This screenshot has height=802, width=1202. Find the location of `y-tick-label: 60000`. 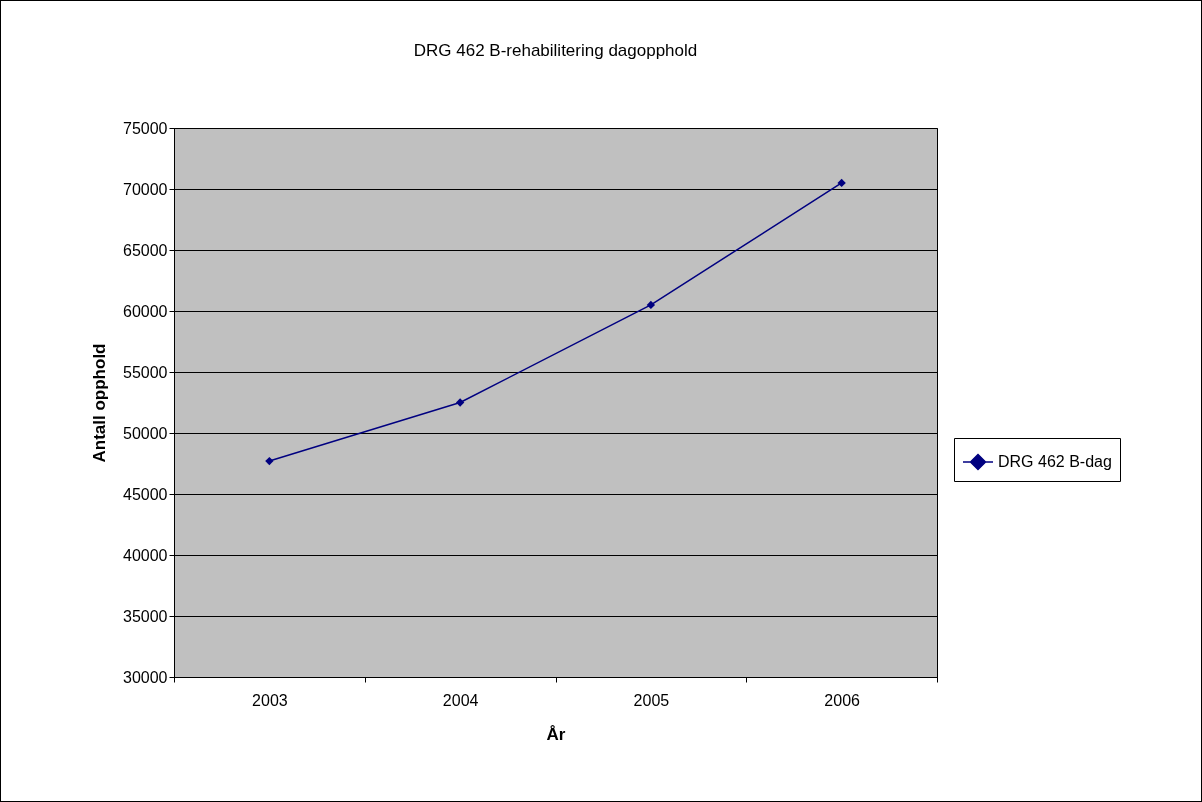

y-tick-label: 60000 is located at coordinates (145, 311).